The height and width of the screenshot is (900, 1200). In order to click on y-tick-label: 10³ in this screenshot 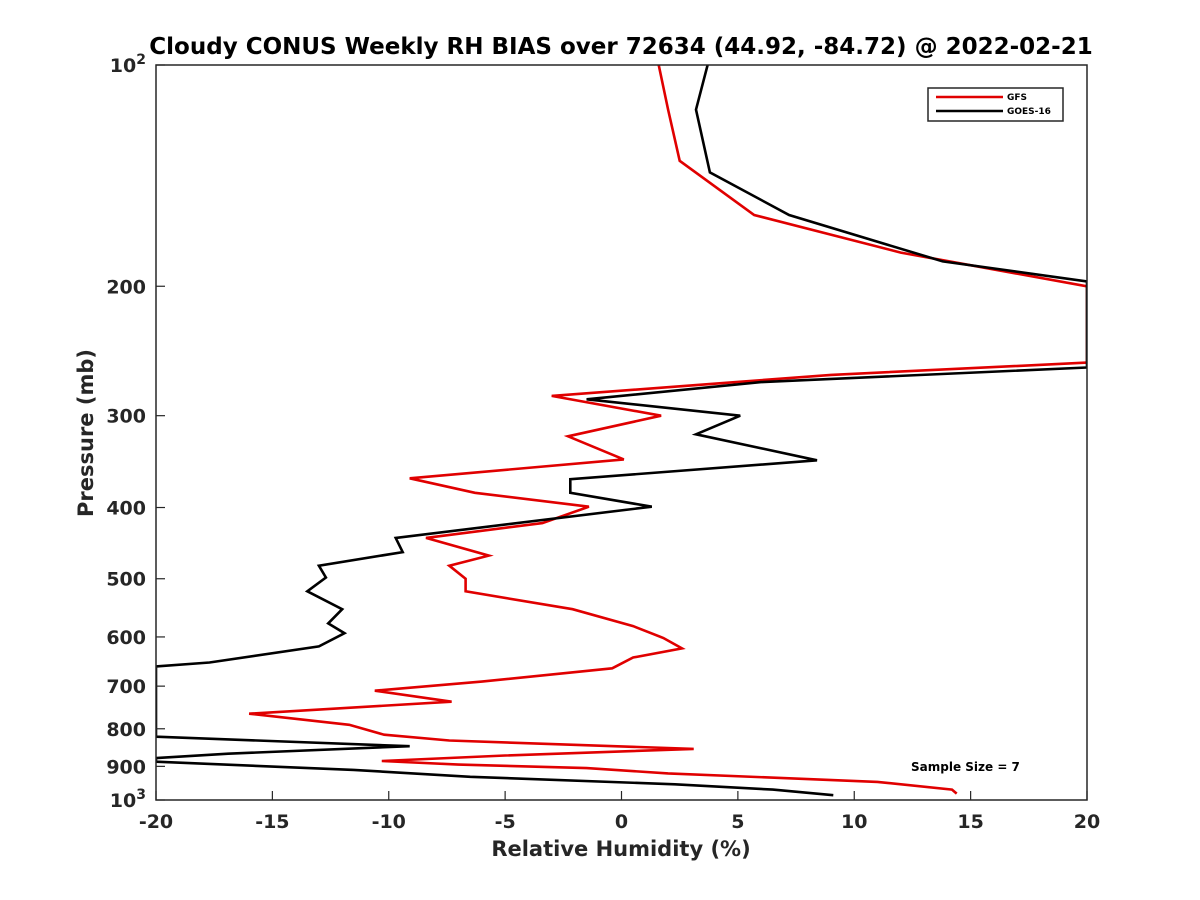, I will do `click(128, 799)`.